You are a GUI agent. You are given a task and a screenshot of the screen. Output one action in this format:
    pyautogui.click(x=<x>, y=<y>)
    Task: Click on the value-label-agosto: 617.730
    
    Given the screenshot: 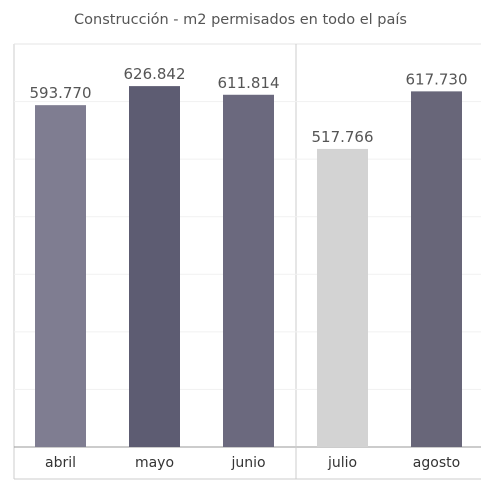 What is the action you would take?
    pyautogui.click(x=436, y=79)
    